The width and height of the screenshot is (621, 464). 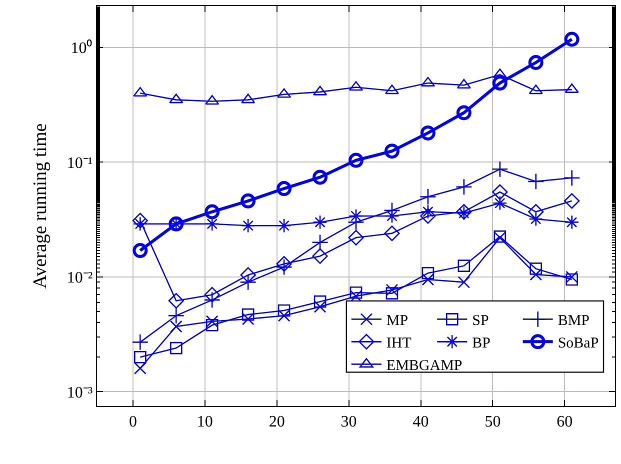 I want to click on legend-label: BP, so click(x=481, y=344).